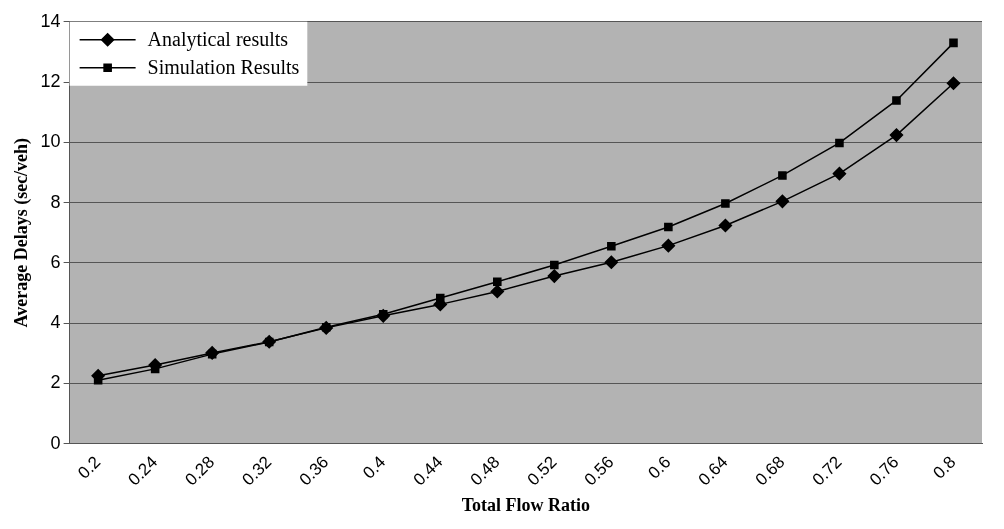 The height and width of the screenshot is (529, 1004). Describe the element at coordinates (50, 20) in the screenshot. I see `y-tick-label: 14` at that location.